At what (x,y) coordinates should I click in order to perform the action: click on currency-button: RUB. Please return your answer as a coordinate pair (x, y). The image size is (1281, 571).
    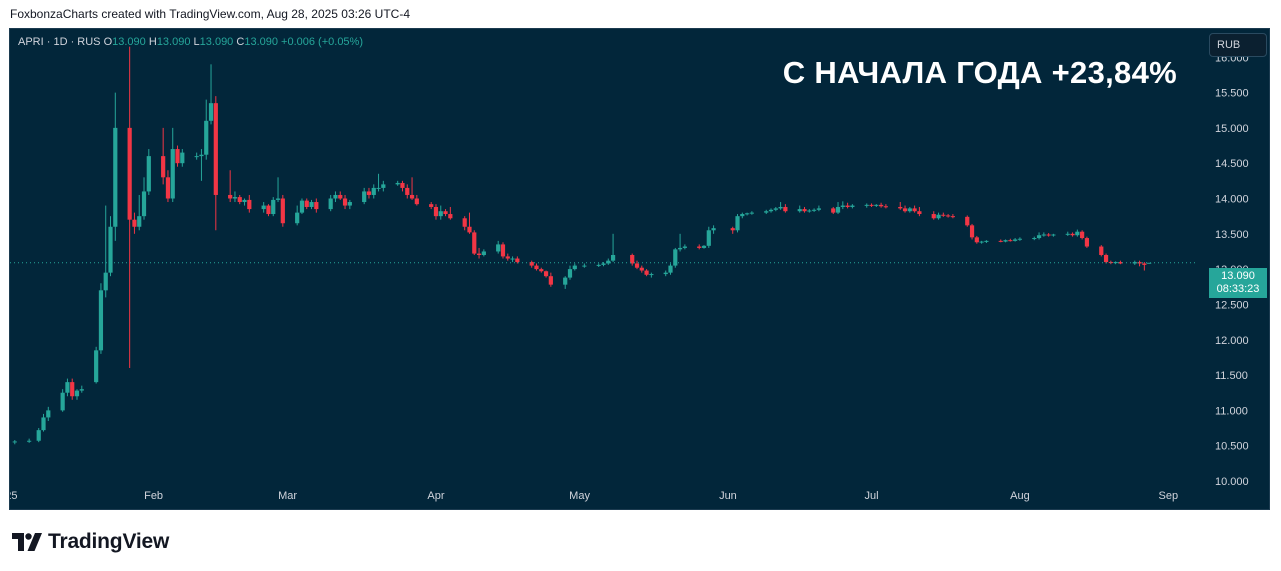
    Looking at the image, I should click on (1238, 45).